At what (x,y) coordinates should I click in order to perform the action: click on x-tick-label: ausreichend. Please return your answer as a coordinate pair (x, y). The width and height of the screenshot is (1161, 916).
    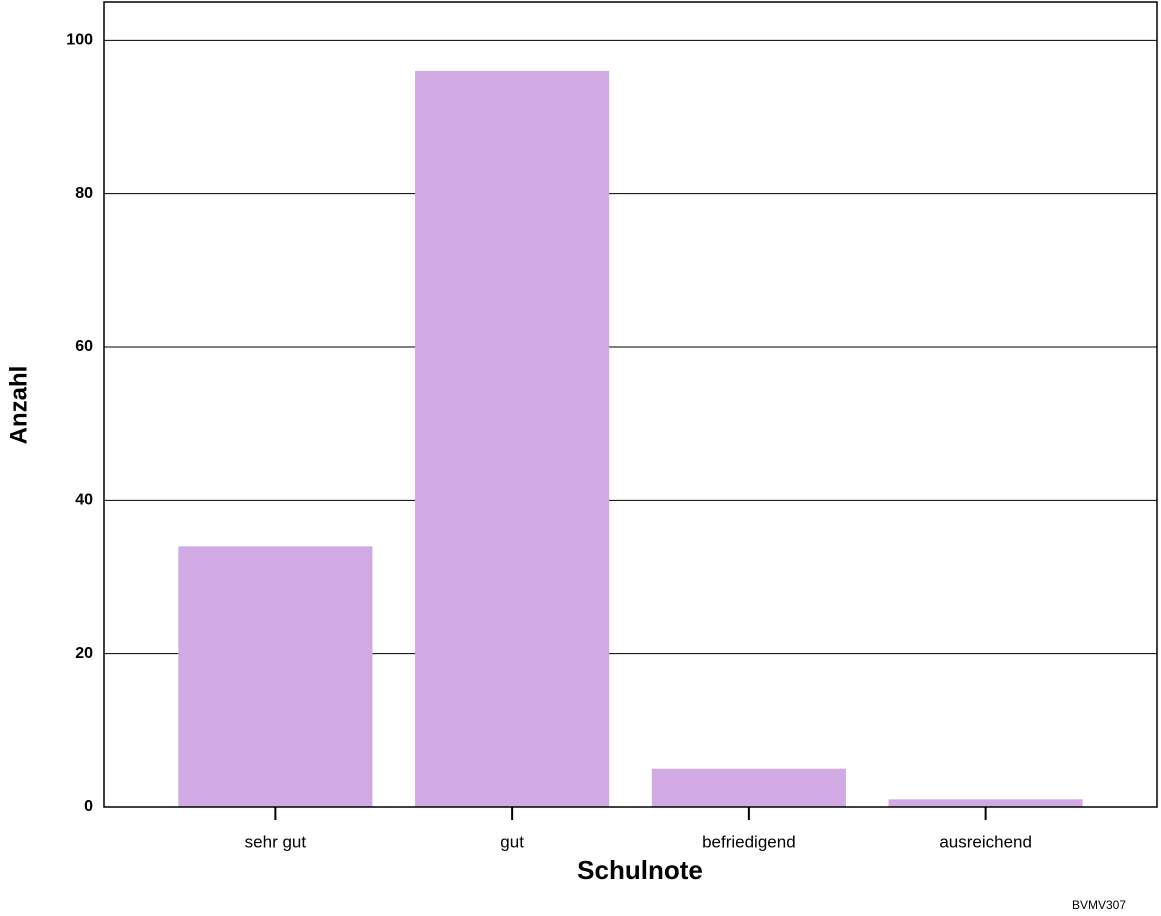
    Looking at the image, I should click on (985, 841).